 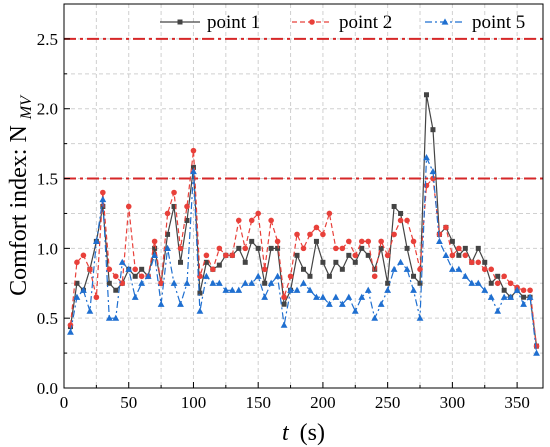 I want to click on x-tick-label: 150, so click(x=258, y=402).